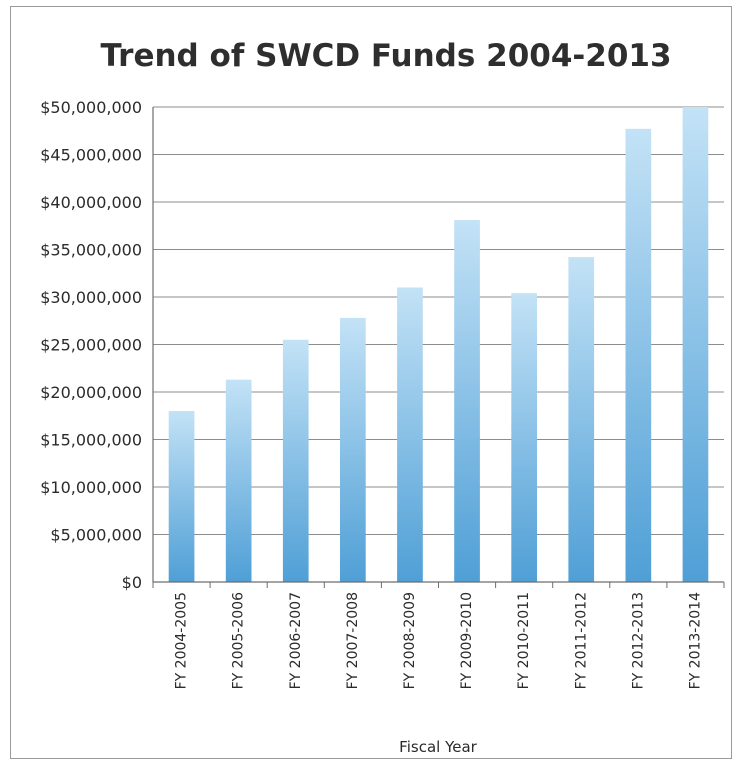 The image size is (740, 765). I want to click on y-tick-label: $5,000,000, so click(96, 535).